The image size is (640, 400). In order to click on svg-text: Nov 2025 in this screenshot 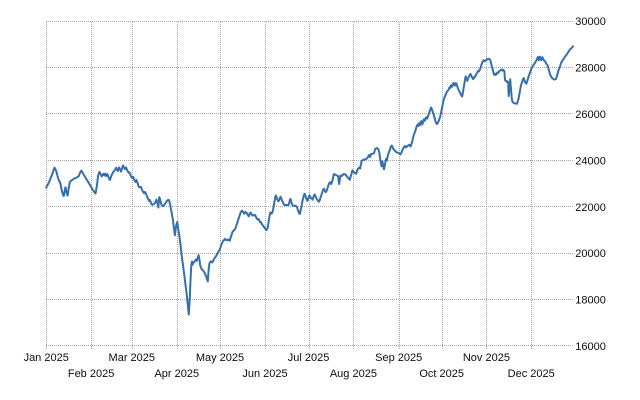, I will do `click(486, 358)`.